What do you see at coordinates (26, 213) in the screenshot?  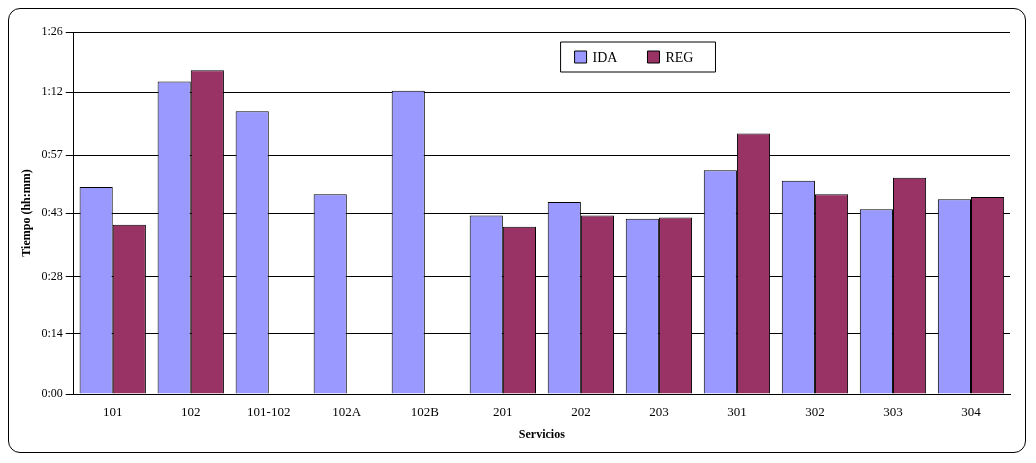 I see `y-axis-title: Tiempo (hh:mm)` at bounding box center [26, 213].